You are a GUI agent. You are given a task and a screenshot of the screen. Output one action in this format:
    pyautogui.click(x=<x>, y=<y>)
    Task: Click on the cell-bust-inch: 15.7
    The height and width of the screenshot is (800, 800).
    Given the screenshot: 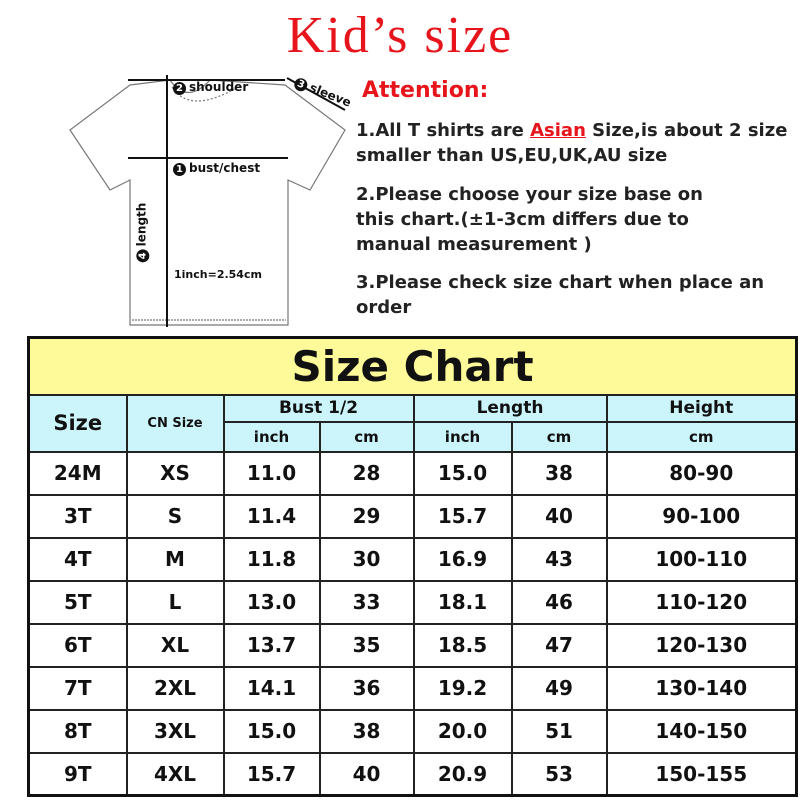 What is the action you would take?
    pyautogui.click(x=271, y=774)
    